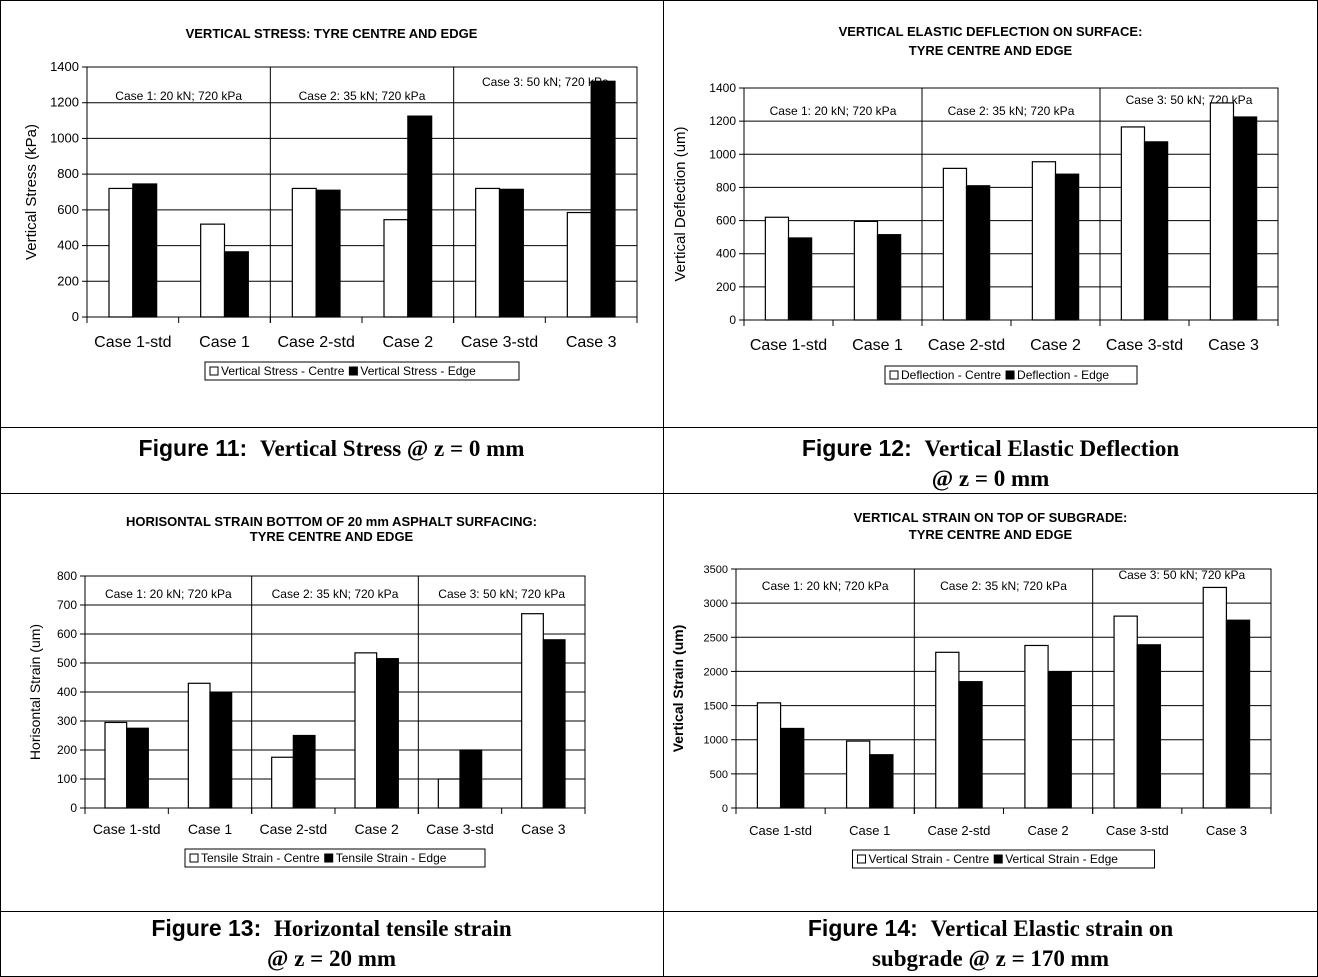 This screenshot has width=1318, height=977. I want to click on caption-label: Figure 12:, so click(856, 448).